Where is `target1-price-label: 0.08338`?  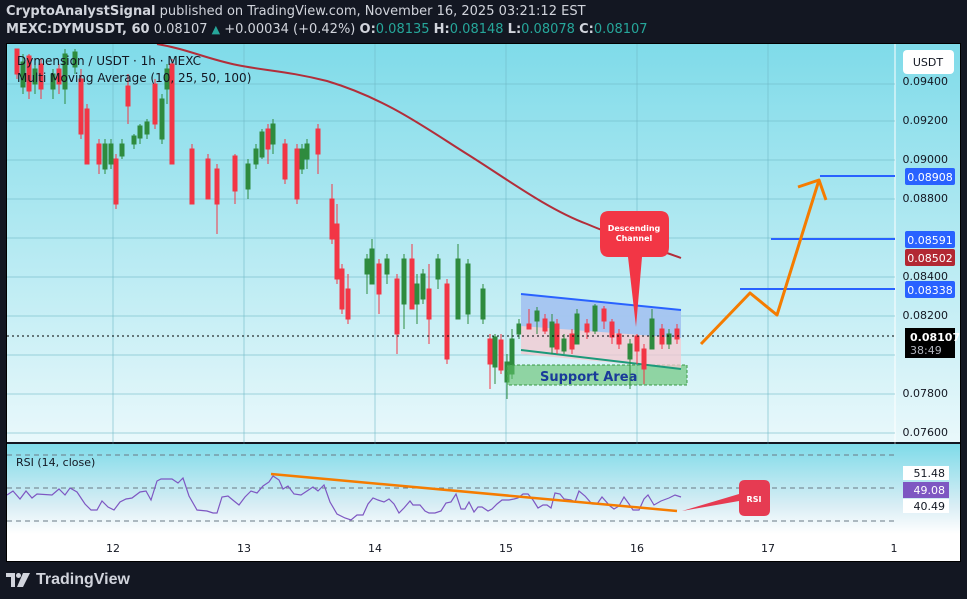 target1-price-label: 0.08338 is located at coordinates (930, 290).